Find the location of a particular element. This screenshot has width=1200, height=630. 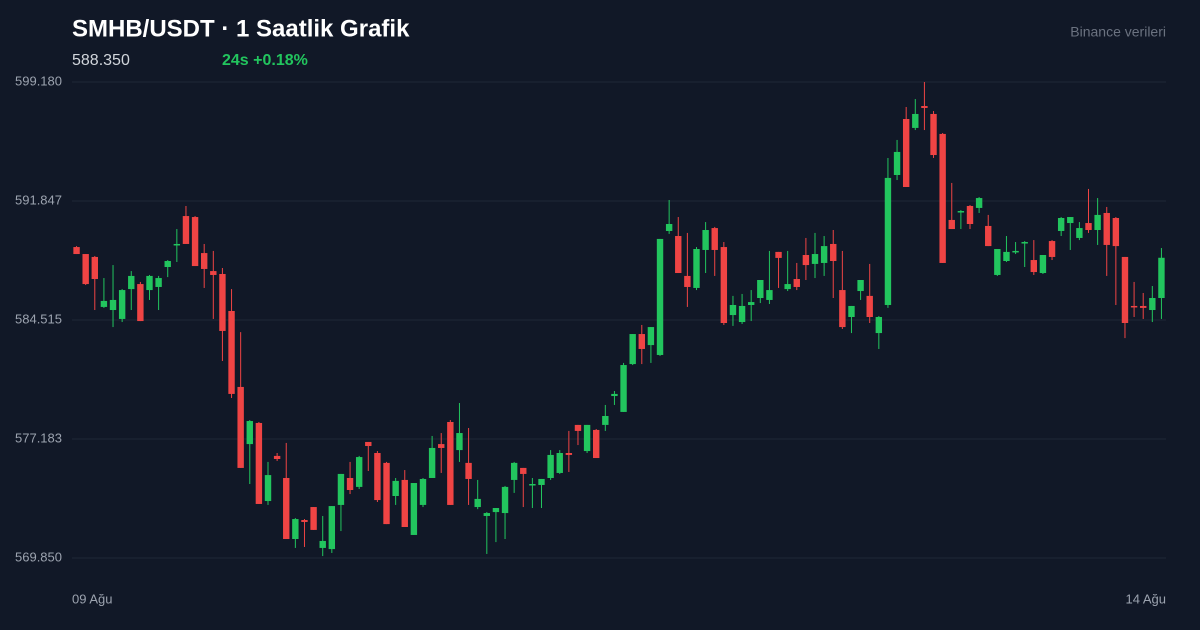

data-source: Binance verileri is located at coordinates (1118, 32).